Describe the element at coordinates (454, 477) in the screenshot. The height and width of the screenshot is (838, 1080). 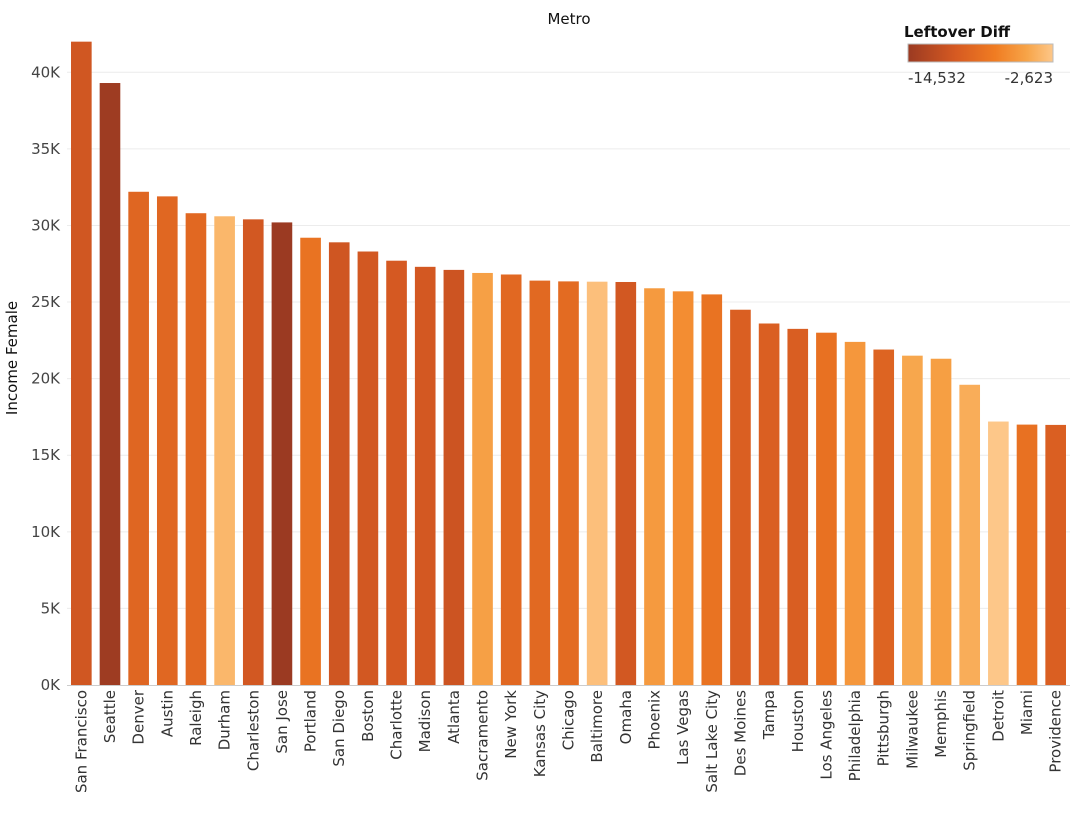
I see `bar-atlanta` at that location.